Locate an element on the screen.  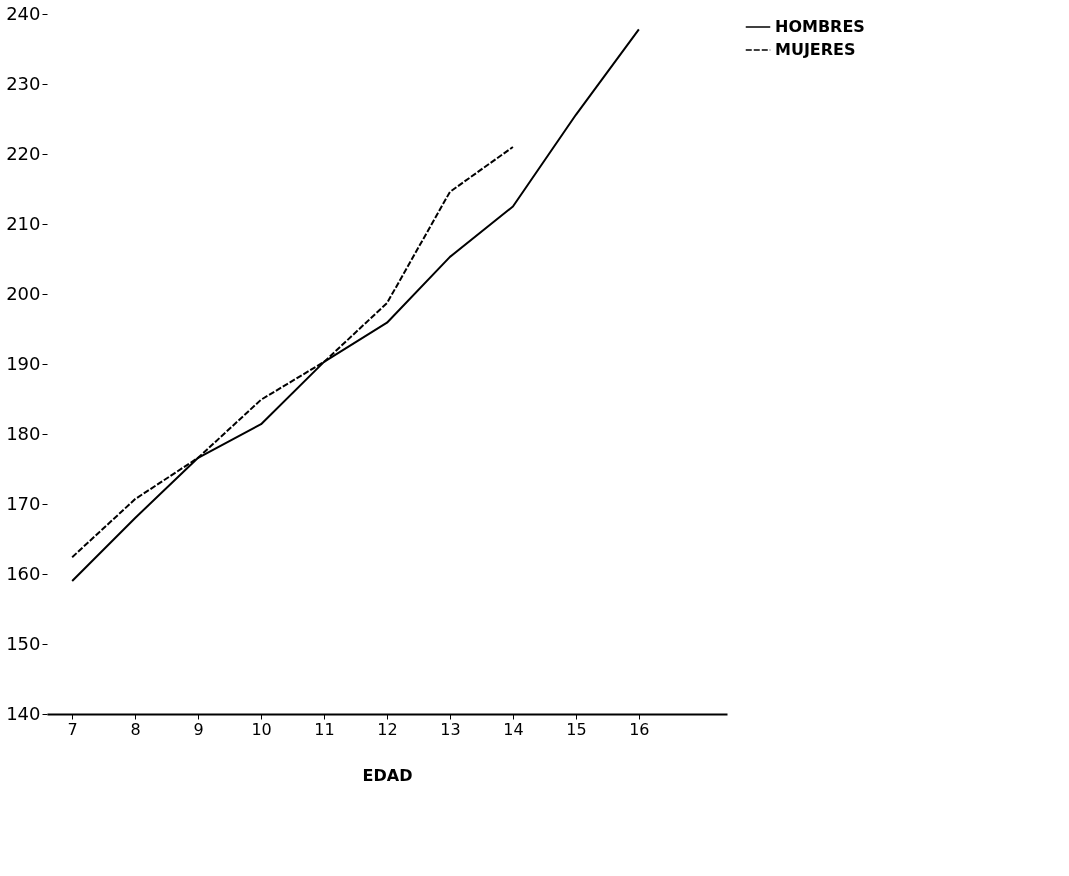
y-tick-label: 210 is located at coordinates (23, 223).